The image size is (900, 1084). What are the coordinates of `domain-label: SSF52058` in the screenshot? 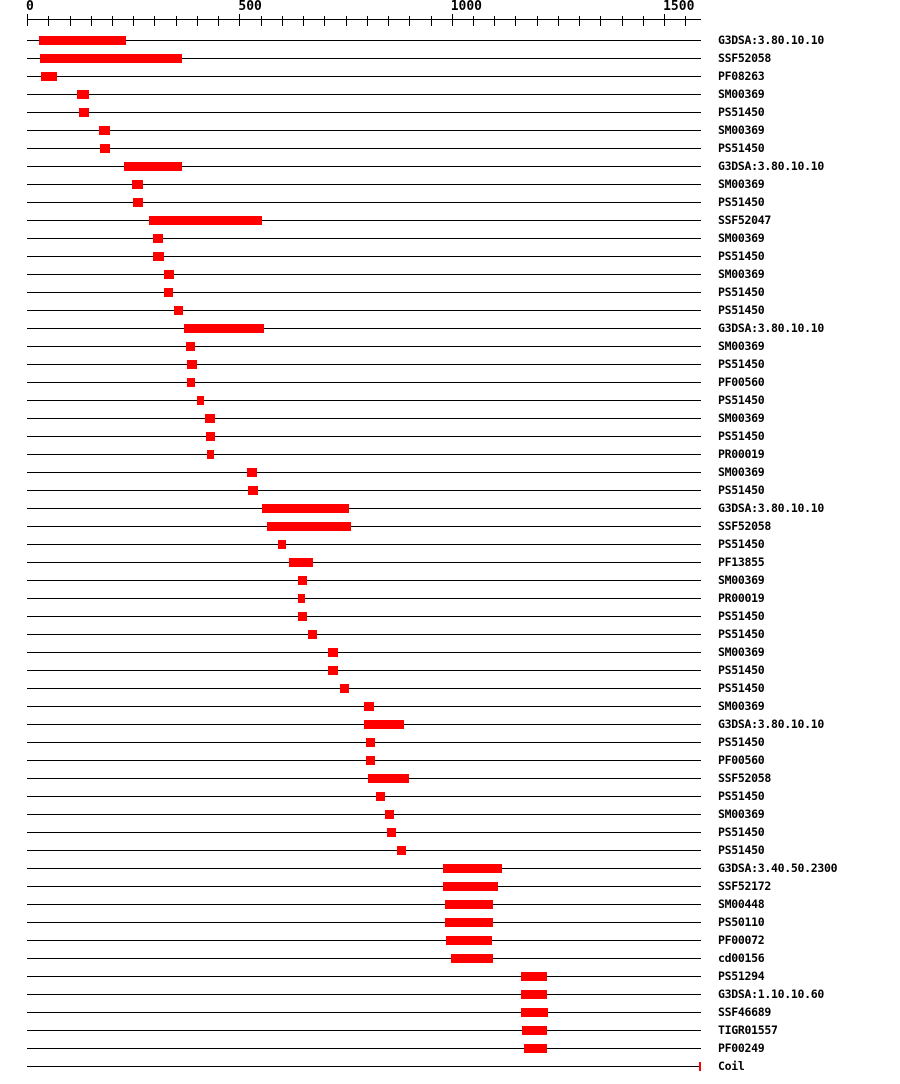 It's located at (744, 778).